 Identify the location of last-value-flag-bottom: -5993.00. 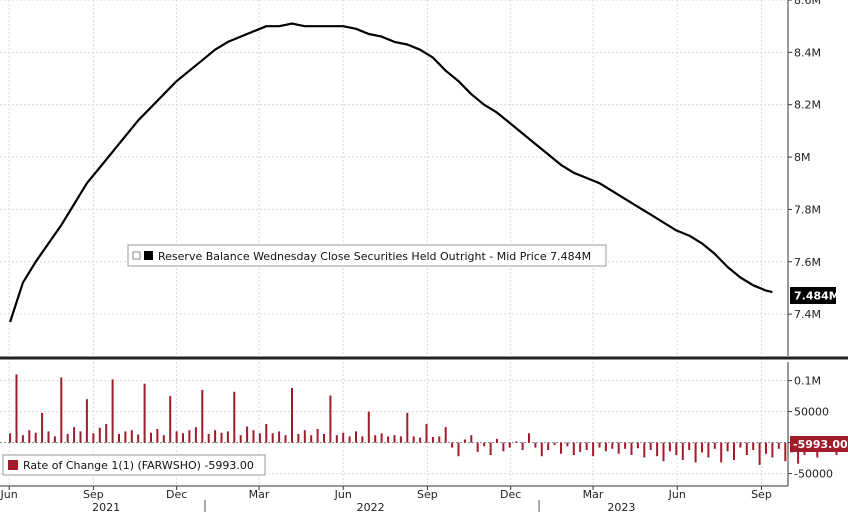
(819, 444).